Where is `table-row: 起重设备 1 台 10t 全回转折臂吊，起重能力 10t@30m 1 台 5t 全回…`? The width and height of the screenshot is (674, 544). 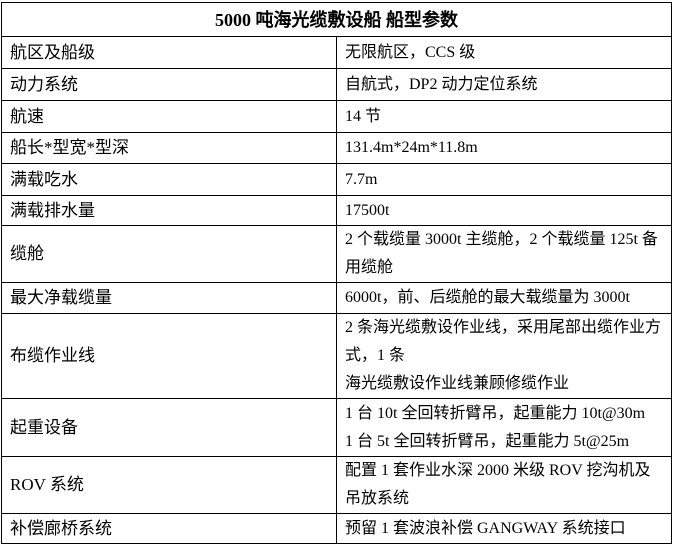
table-row: 起重设备 1 台 10t 全回转折臂吊，起重能力 10t@30m 1 台 5t 全回… is located at coordinates (336, 427).